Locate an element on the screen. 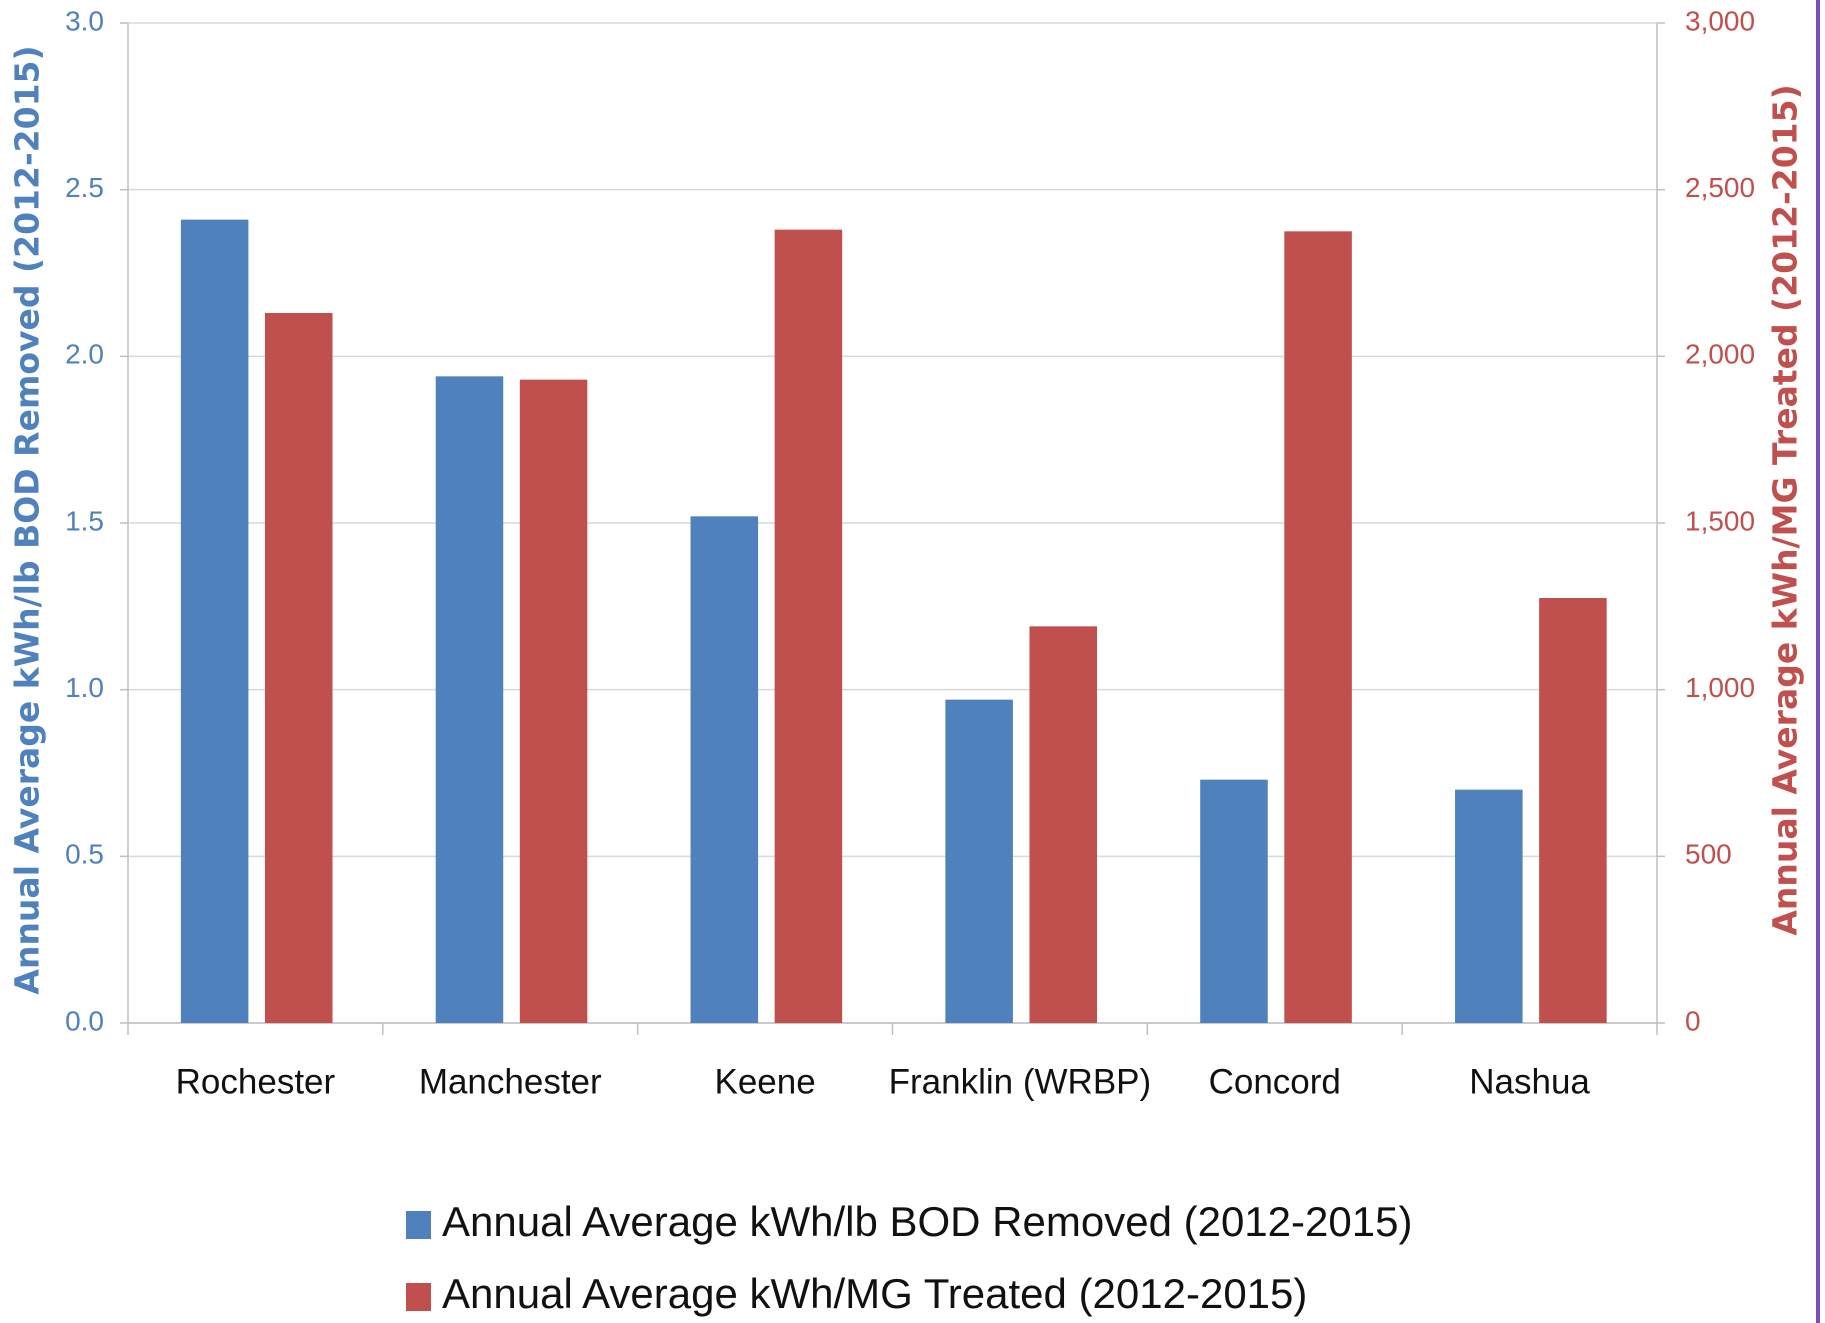 The image size is (1825, 1323). x-tick-label: Keene is located at coordinates (764, 1081).